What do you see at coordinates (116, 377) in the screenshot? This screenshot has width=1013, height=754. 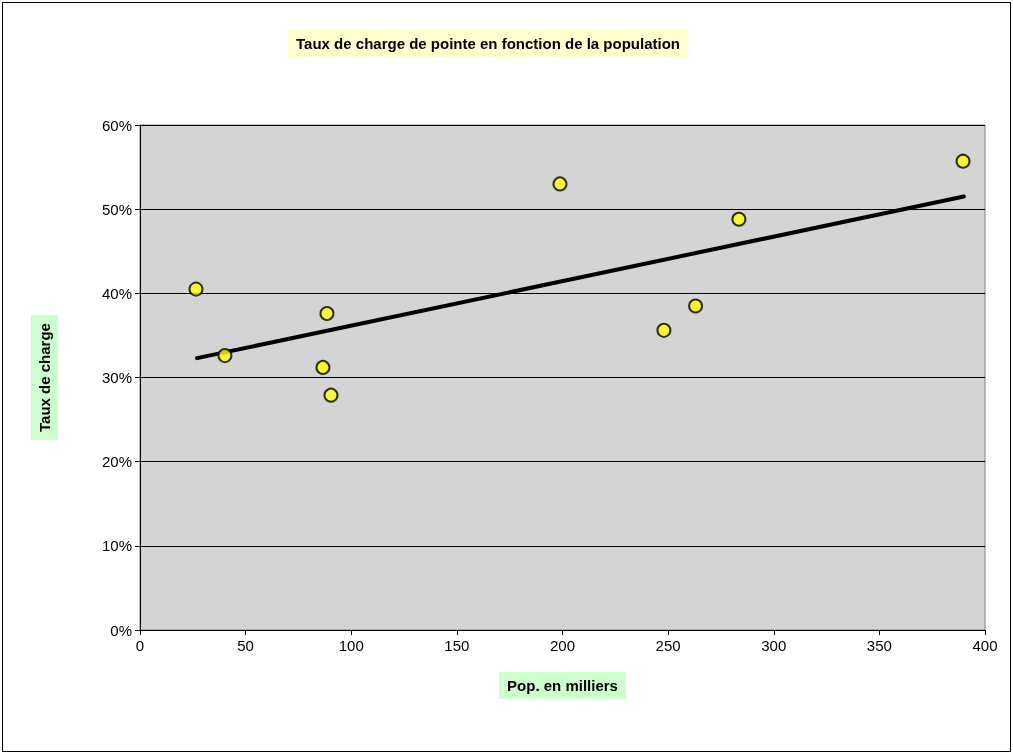 I see `y-tick-label: 30%` at bounding box center [116, 377].